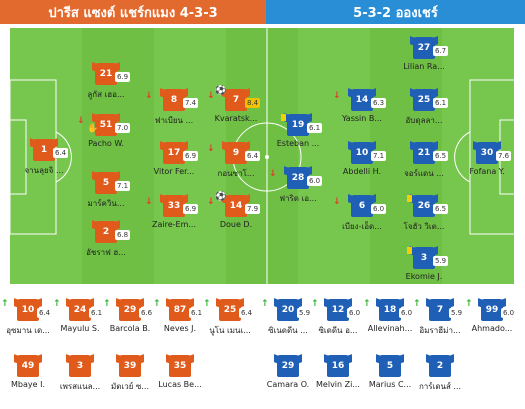  I want to click on jersey-number: 9, so click(236, 153).